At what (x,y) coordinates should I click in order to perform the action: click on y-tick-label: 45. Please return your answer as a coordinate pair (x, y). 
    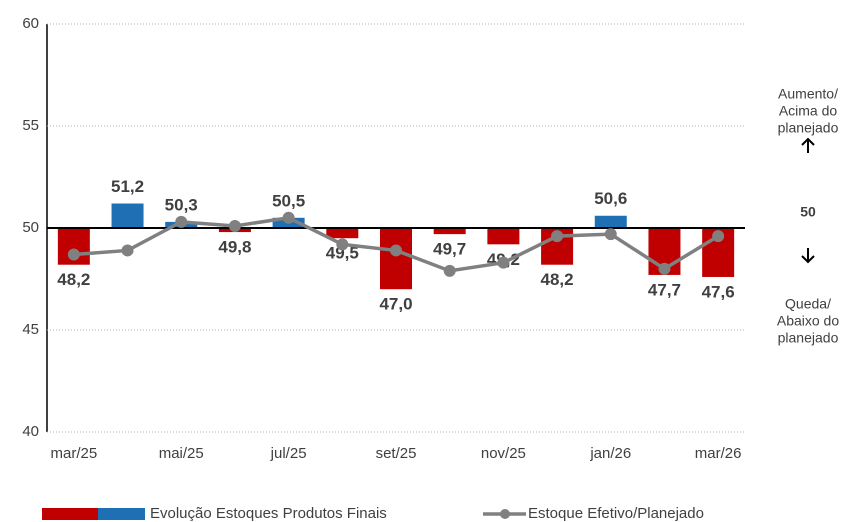
    Looking at the image, I should click on (30, 329).